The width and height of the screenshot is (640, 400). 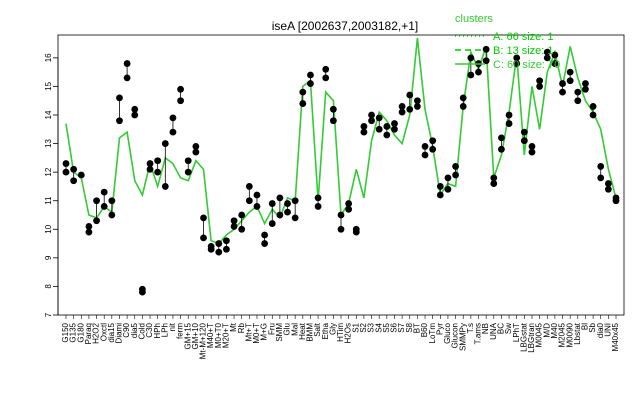 I want to click on legend-label: A: 66 size: 1, so click(x=523, y=37).